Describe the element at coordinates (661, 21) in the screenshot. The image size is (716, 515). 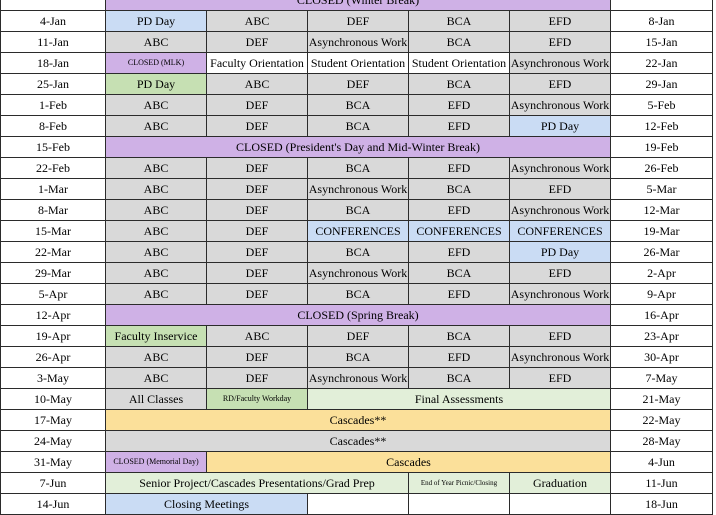
I see `end-date: 8-Jan` at that location.